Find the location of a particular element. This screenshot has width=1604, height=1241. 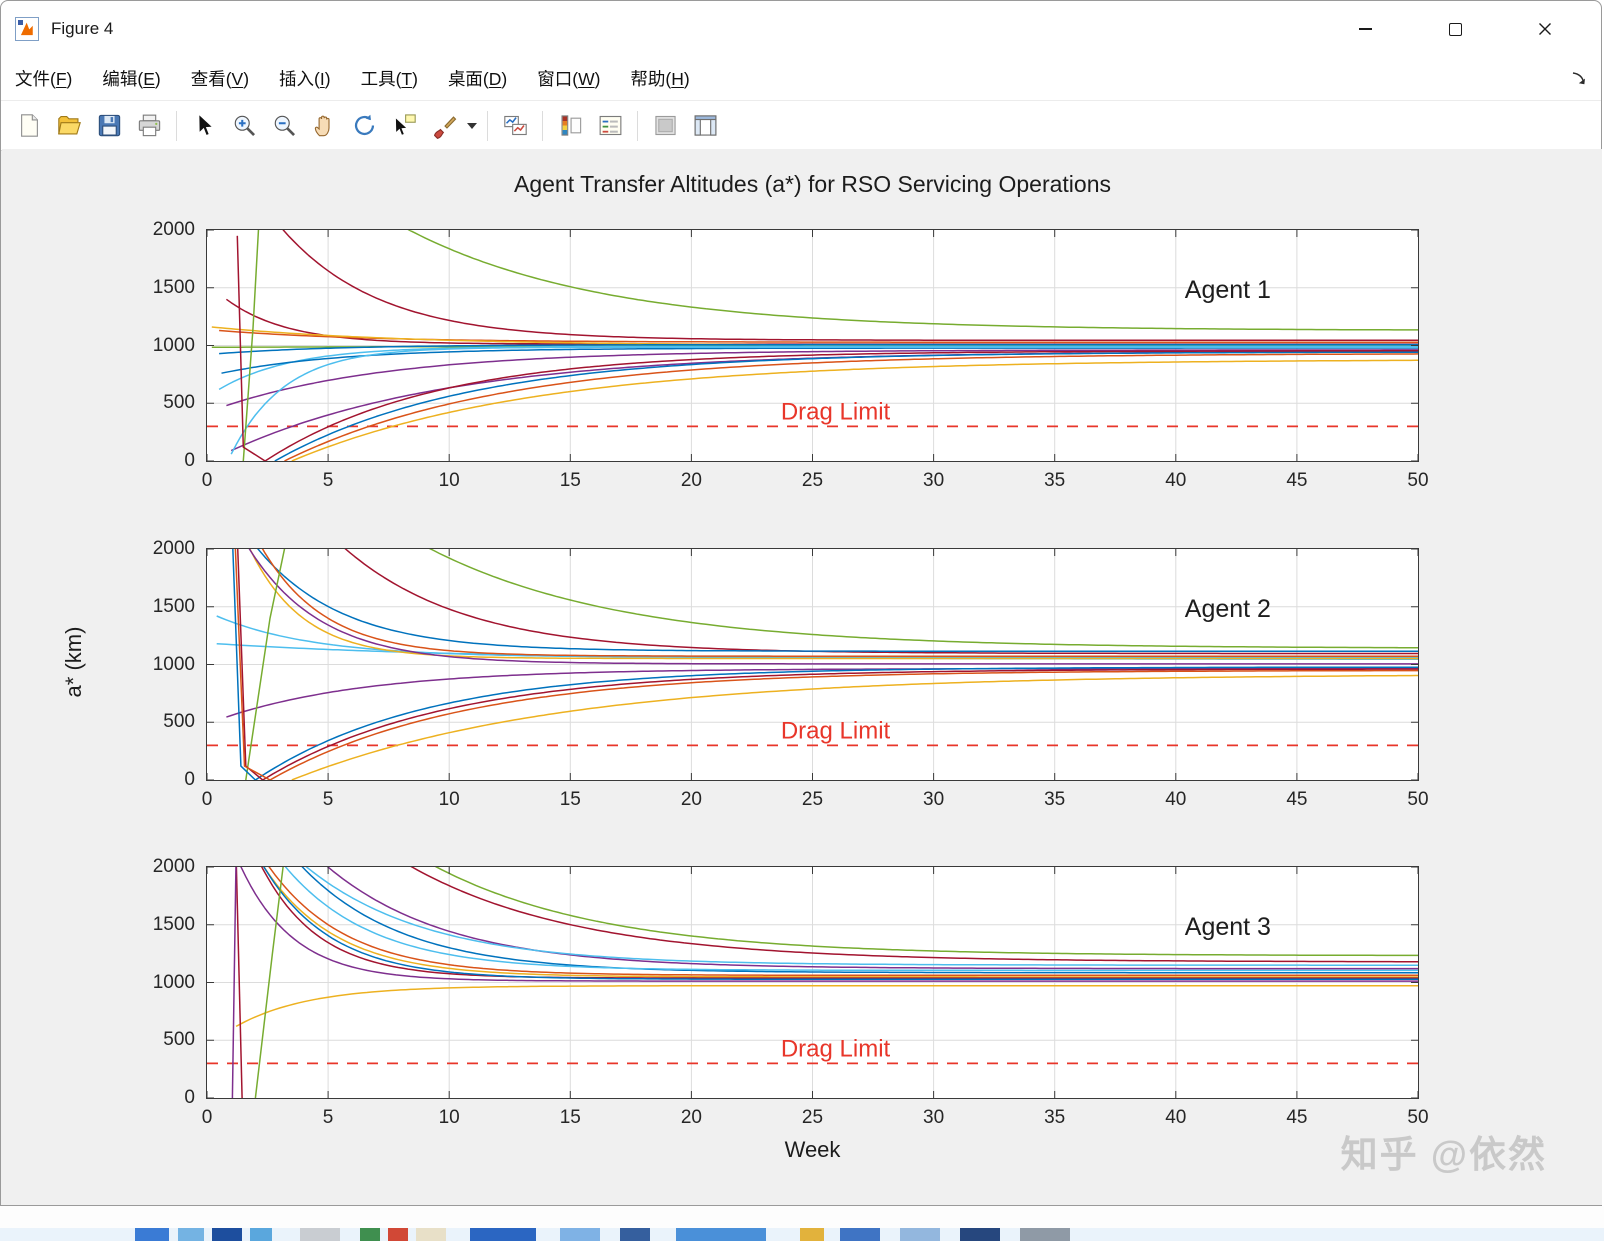

menu-item-view: 查看(V) is located at coordinates (220, 79).